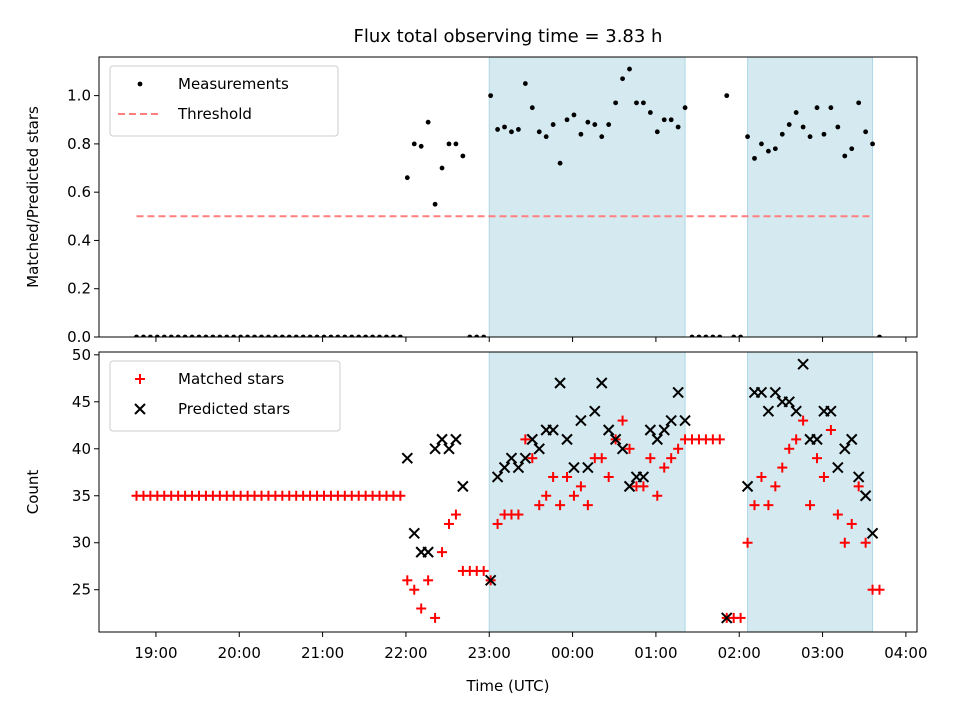 The width and height of the screenshot is (960, 720). Describe the element at coordinates (140, 379) in the screenshot. I see `legend-marker-matched` at that location.